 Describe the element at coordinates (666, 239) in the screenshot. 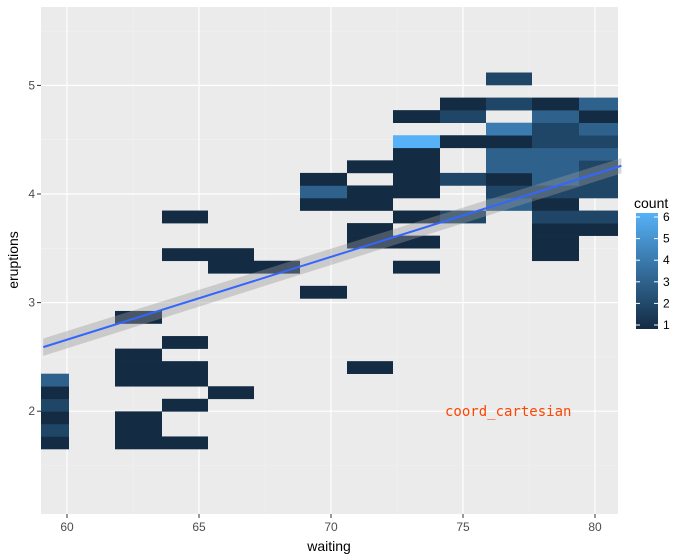

I see `legend-label: 5` at that location.